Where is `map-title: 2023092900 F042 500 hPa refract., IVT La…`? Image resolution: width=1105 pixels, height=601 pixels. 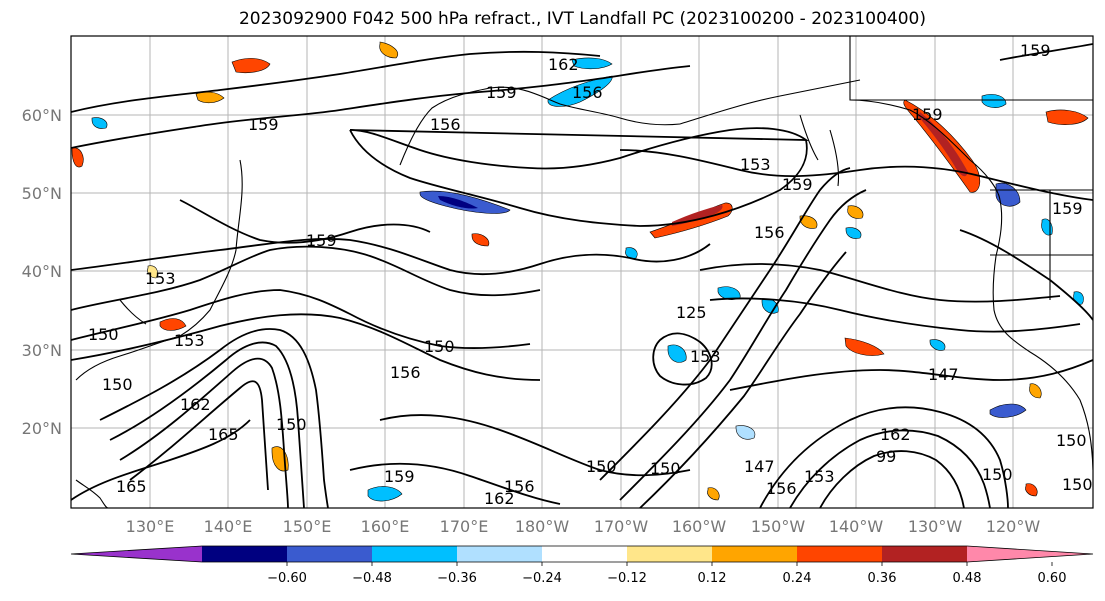
map-title: 2023092900 F042 500 hPa refract., IVT La… is located at coordinates (582, 19).